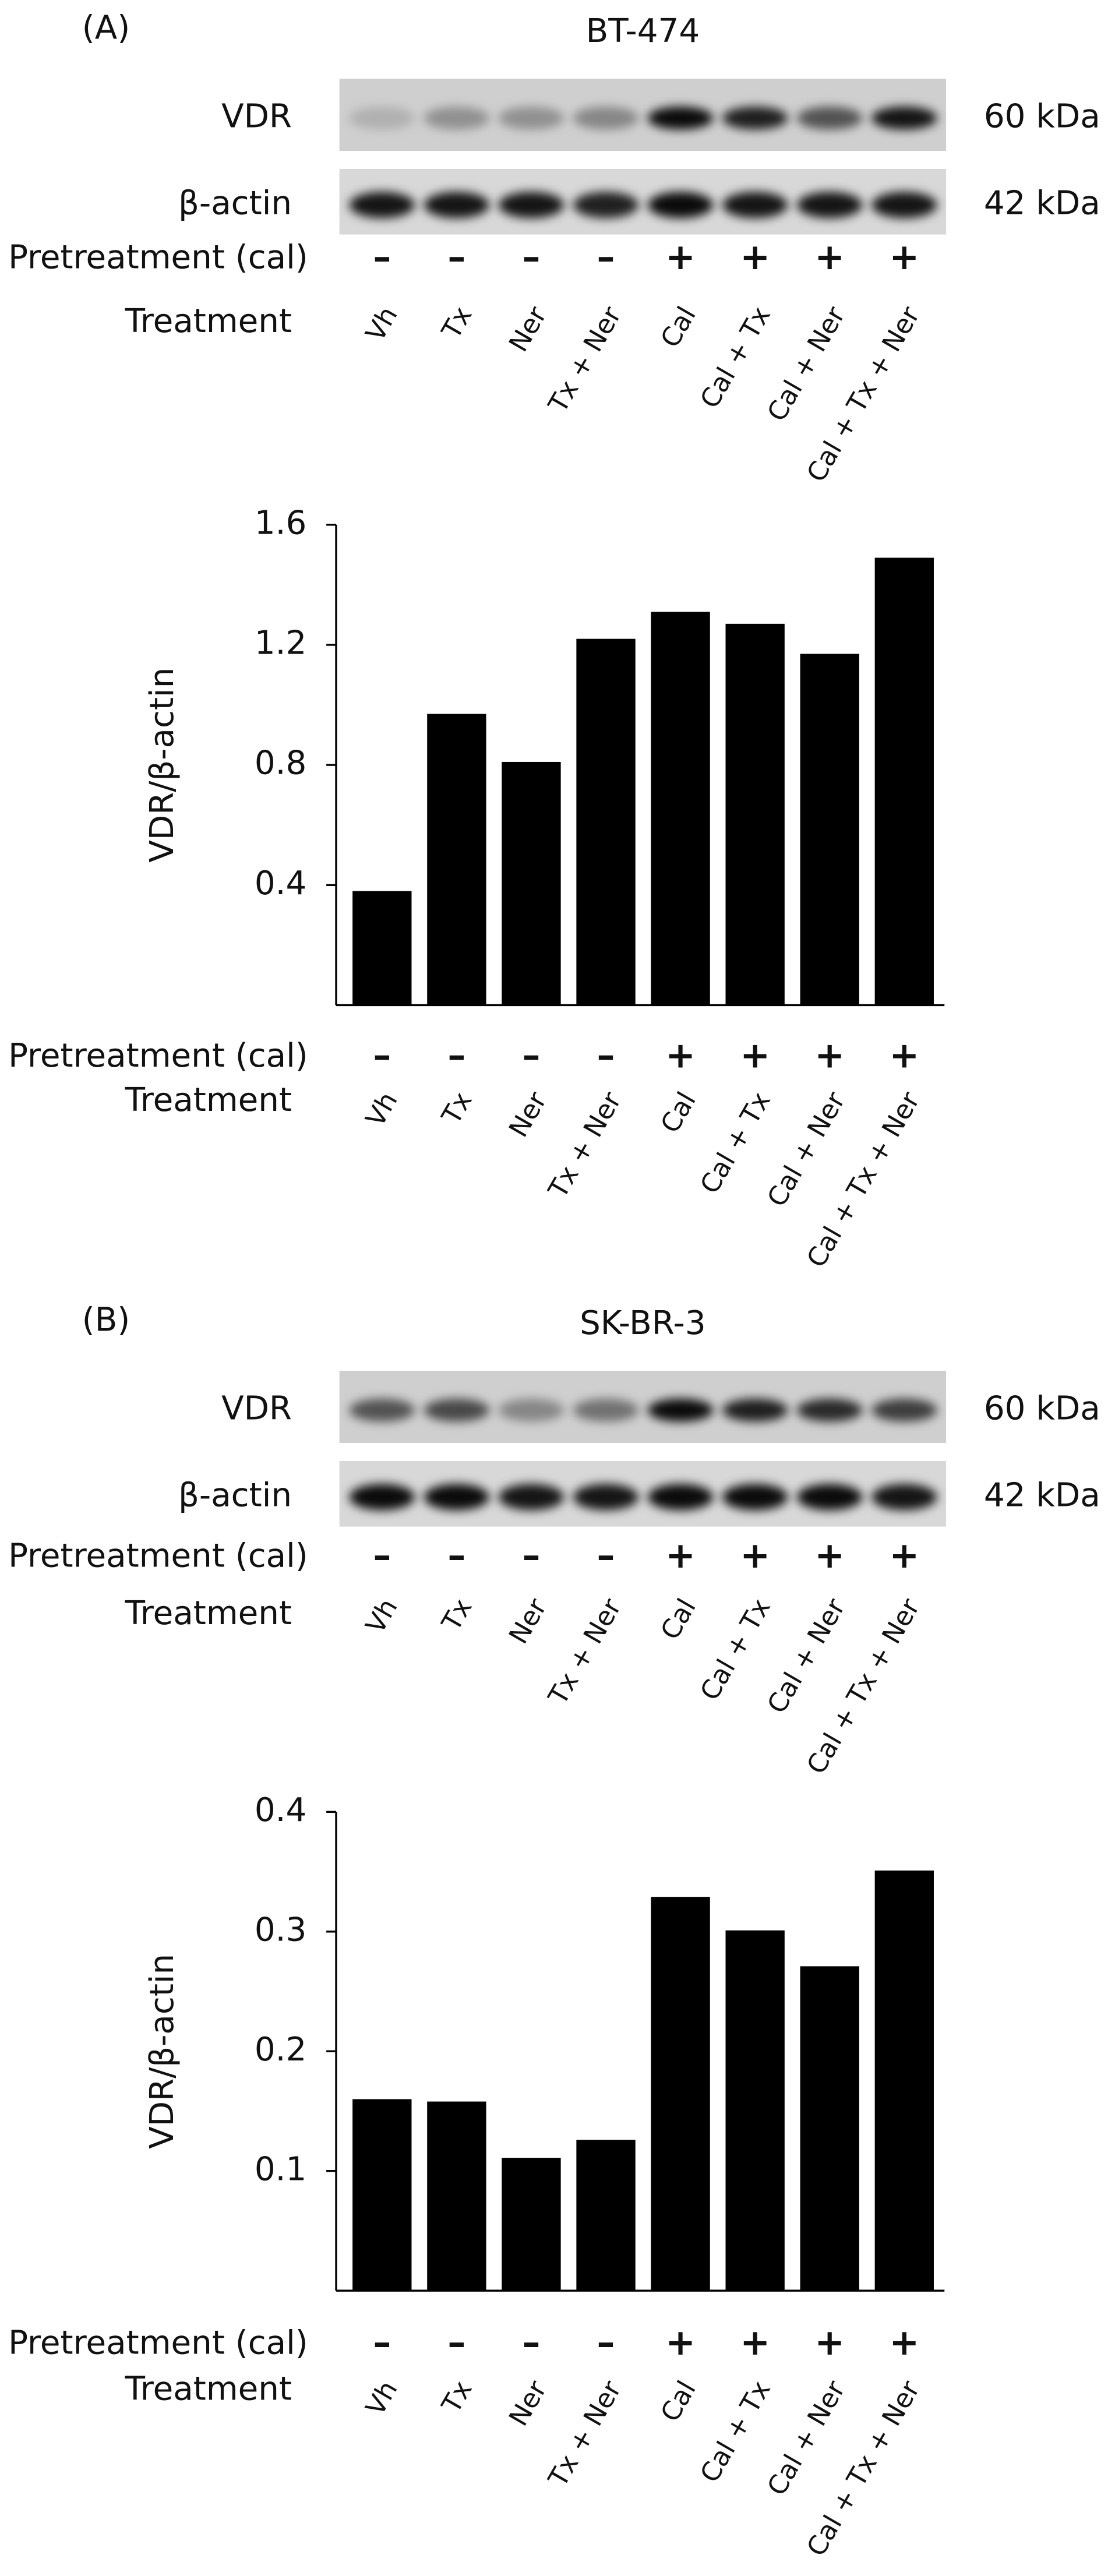 The height and width of the screenshot is (2576, 1115). I want to click on y-tick-label: 0.3, so click(281, 1930).